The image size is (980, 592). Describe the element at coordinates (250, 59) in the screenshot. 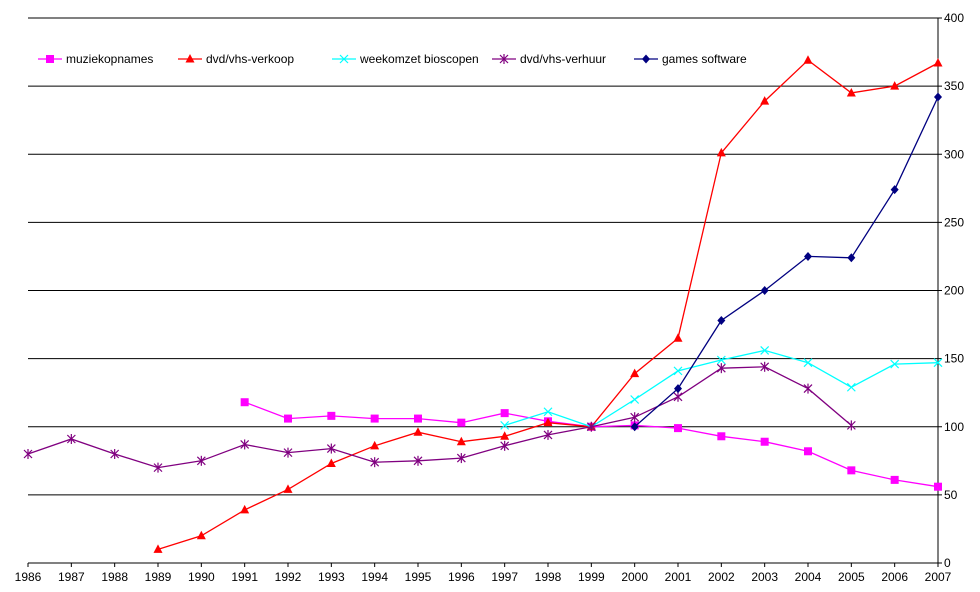

I see `legend-label: dvd/vhs-verkoop` at that location.